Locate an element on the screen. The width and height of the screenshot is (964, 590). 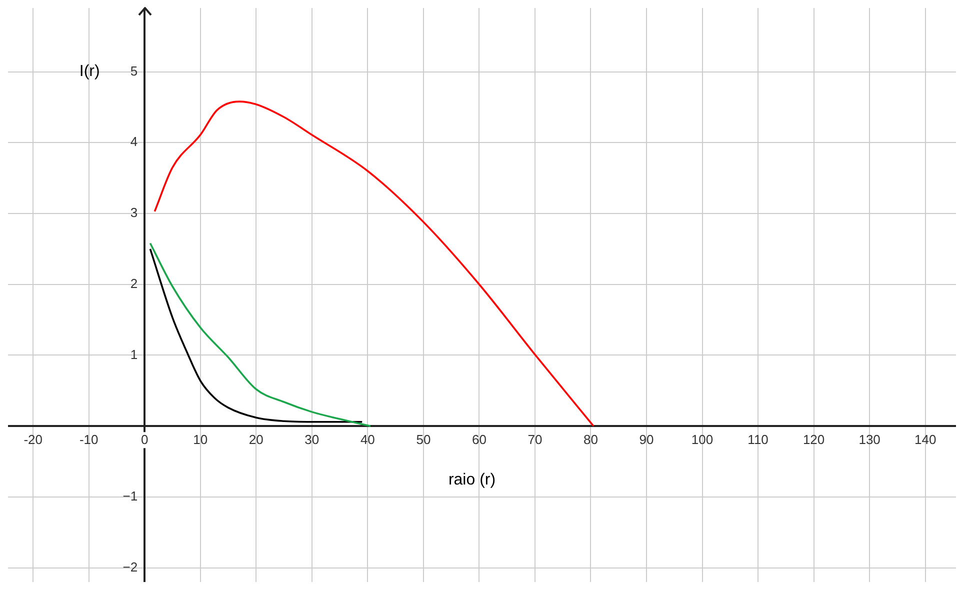
x-tick-label: 130 is located at coordinates (869, 440).